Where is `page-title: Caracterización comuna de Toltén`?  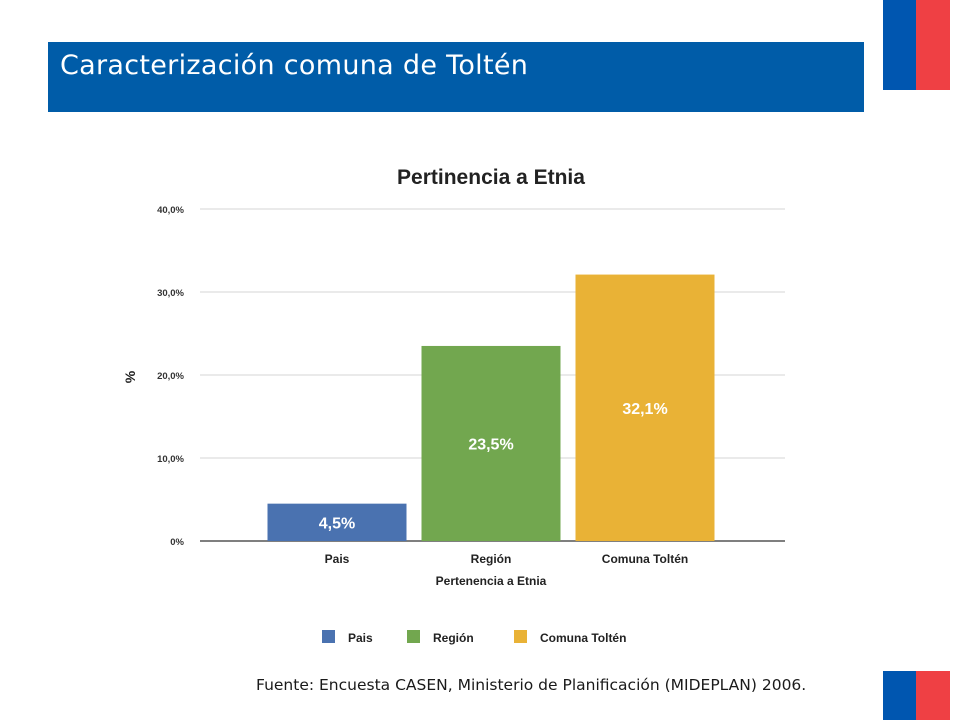
page-title: Caracterización comuna de Toltén is located at coordinates (294, 65).